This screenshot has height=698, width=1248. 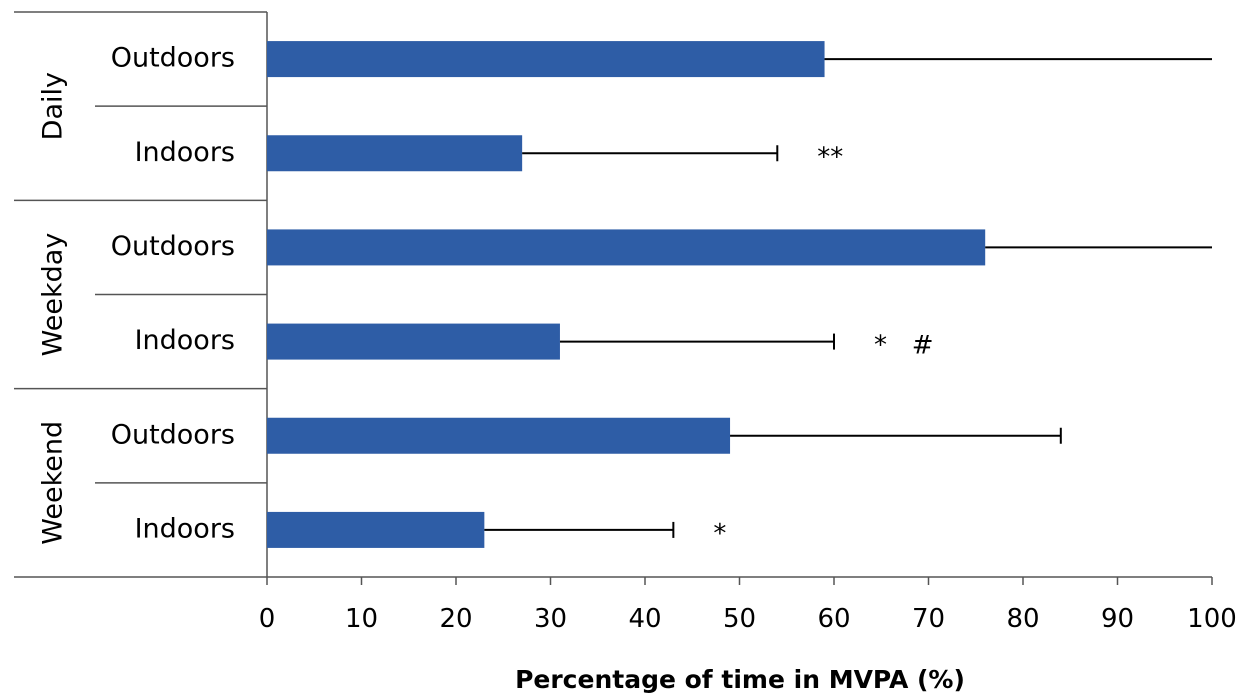 I want to click on x-tick-label: 60, so click(x=833, y=619).